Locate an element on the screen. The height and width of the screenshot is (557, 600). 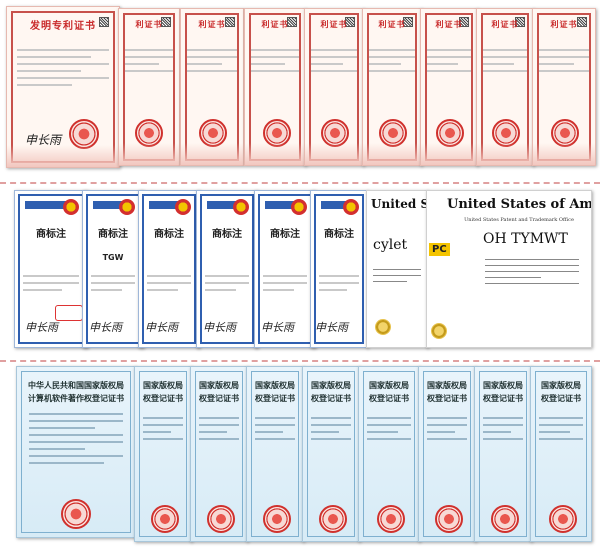
trademark-certificate: 商标注 TGW 申长雨 is located at coordinates (113, 269).